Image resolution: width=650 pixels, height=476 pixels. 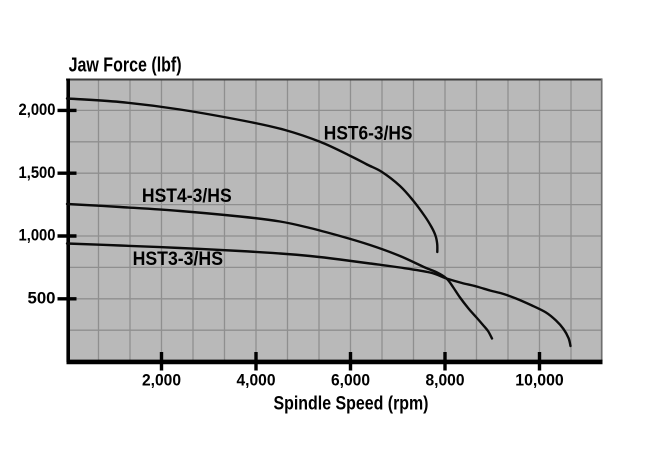 What do you see at coordinates (178, 259) in the screenshot?
I see `svg-text: HST3-3/HS` at bounding box center [178, 259].